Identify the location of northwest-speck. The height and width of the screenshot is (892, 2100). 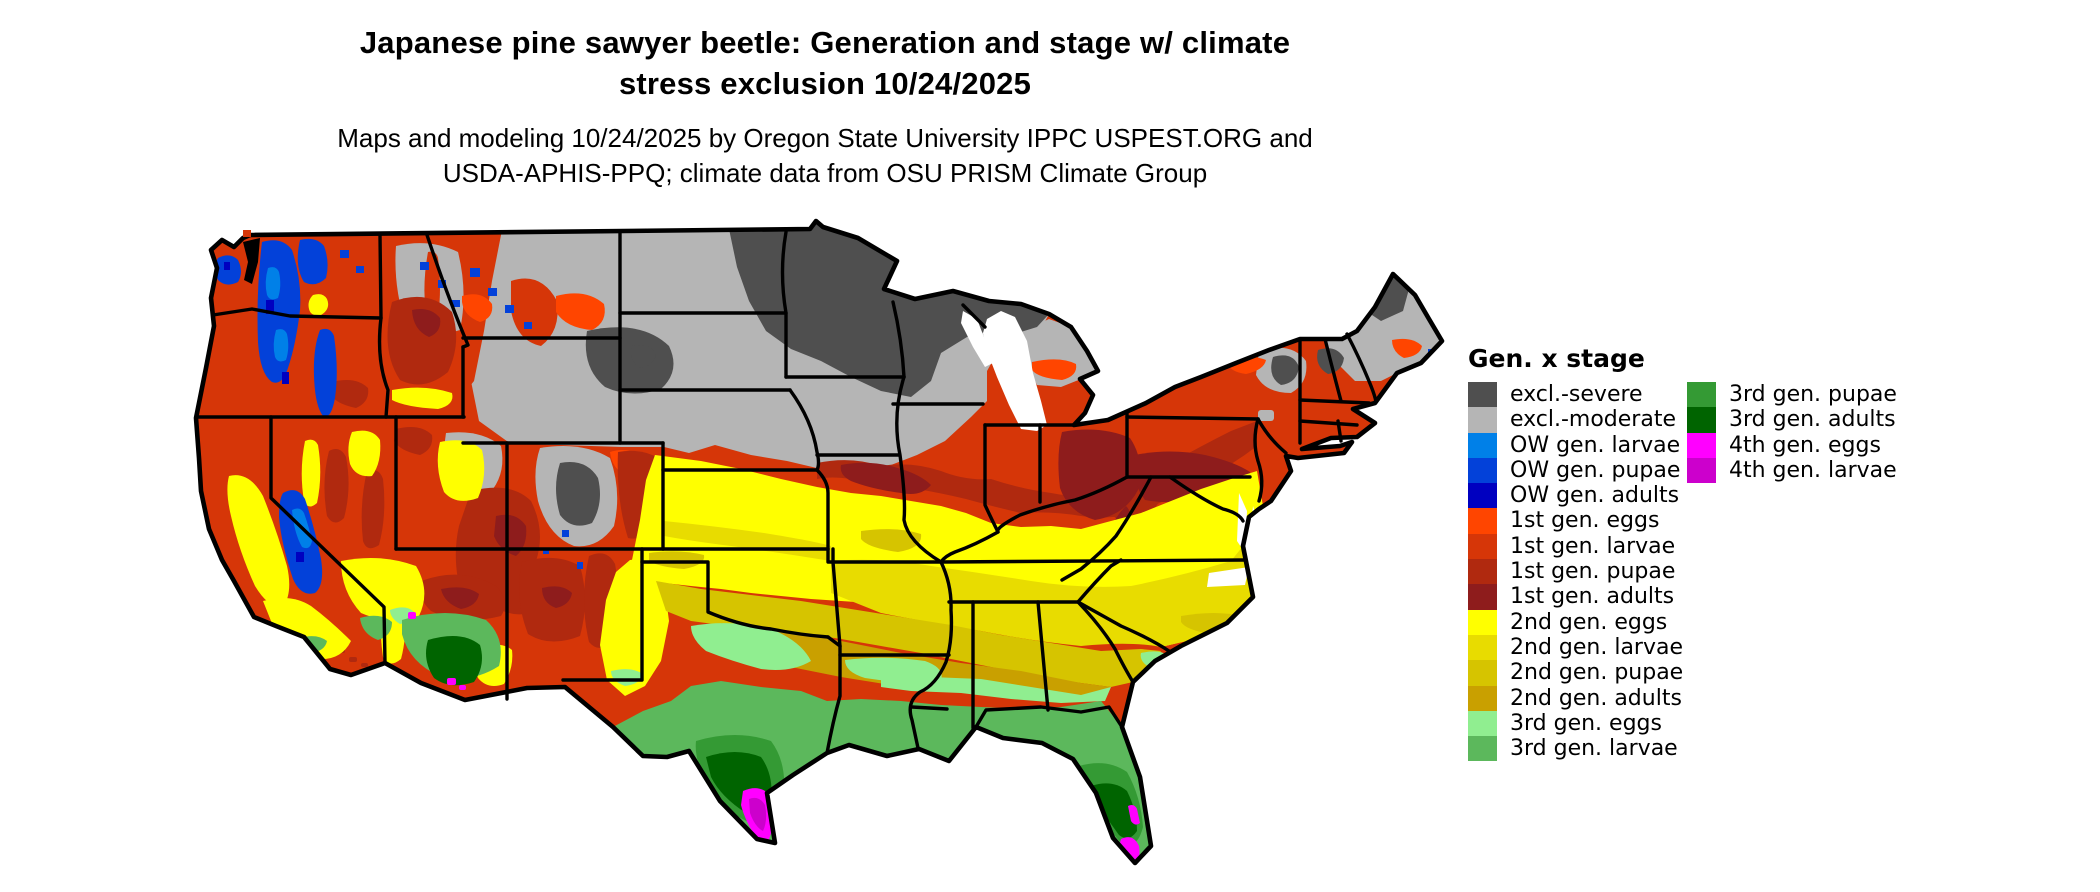
(247, 233).